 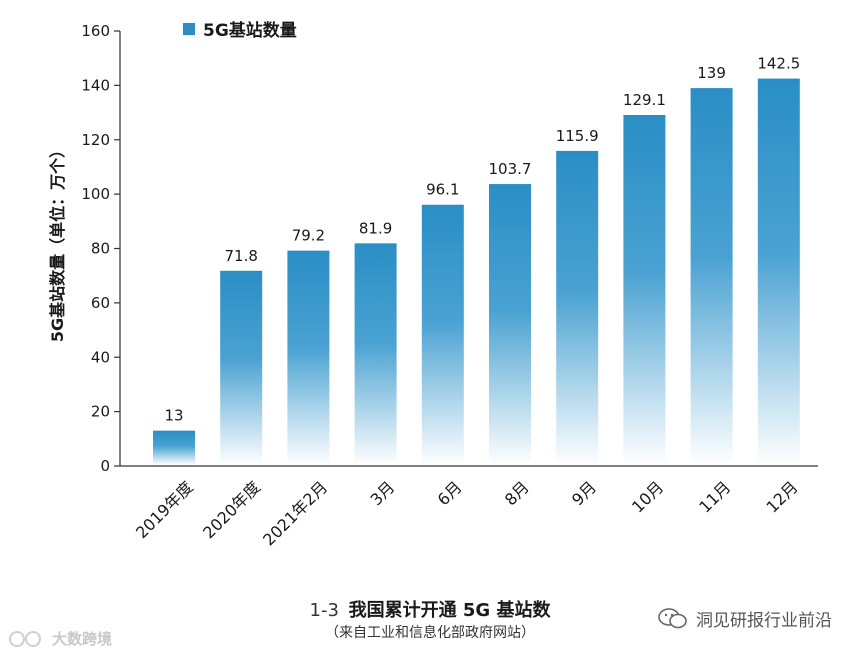 What do you see at coordinates (250, 30) in the screenshot?
I see `legend-label: 5G基站数量` at bounding box center [250, 30].